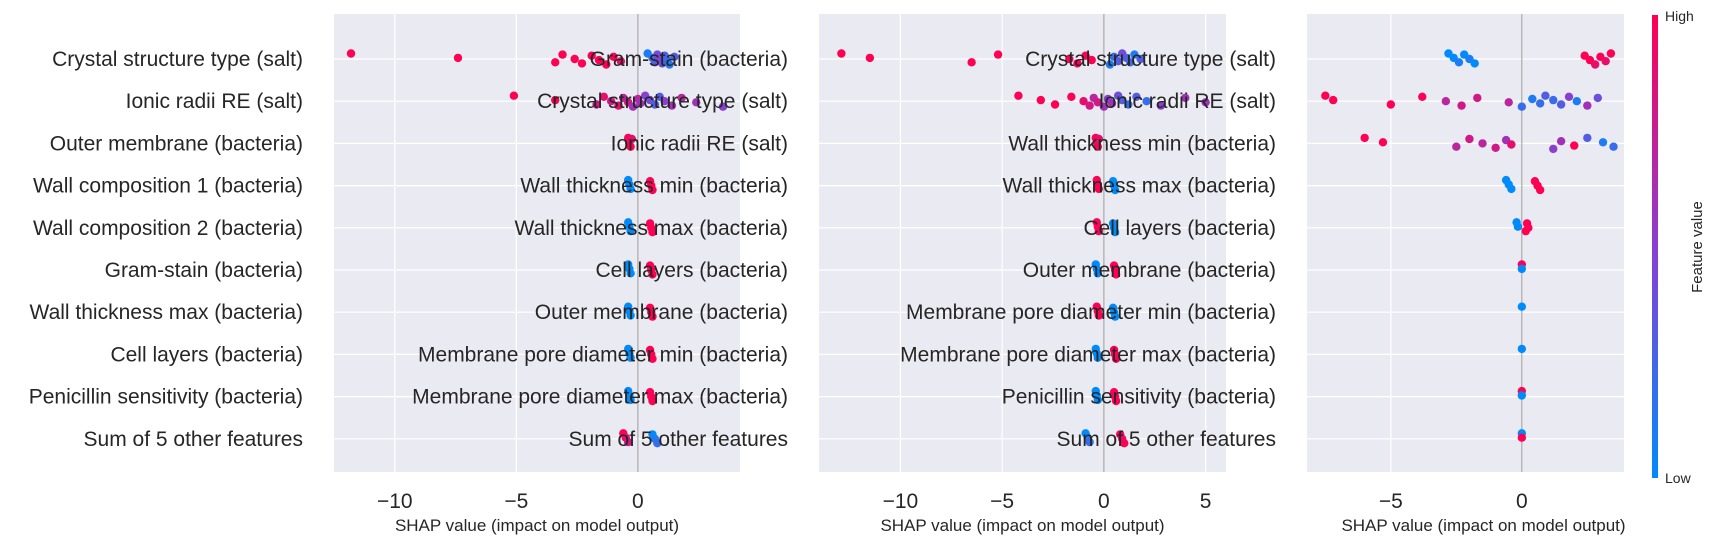  I want to click on x-tick-label: 5, so click(1206, 501).